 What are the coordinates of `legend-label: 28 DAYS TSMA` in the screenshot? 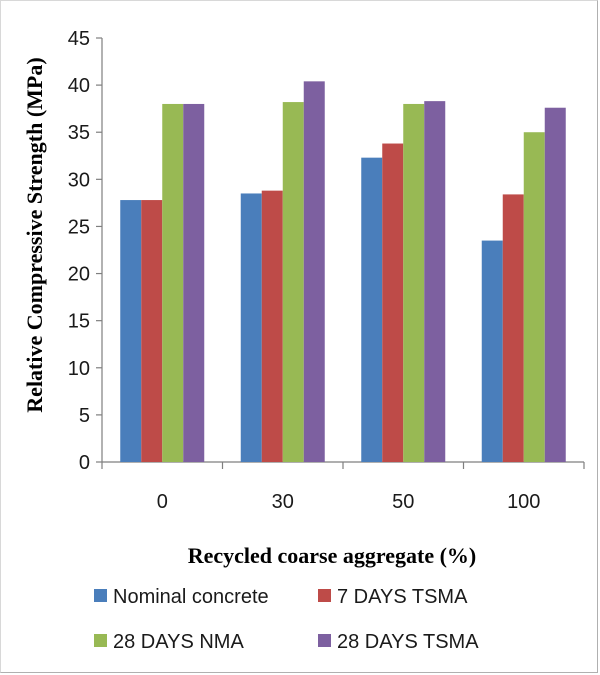 It's located at (408, 642).